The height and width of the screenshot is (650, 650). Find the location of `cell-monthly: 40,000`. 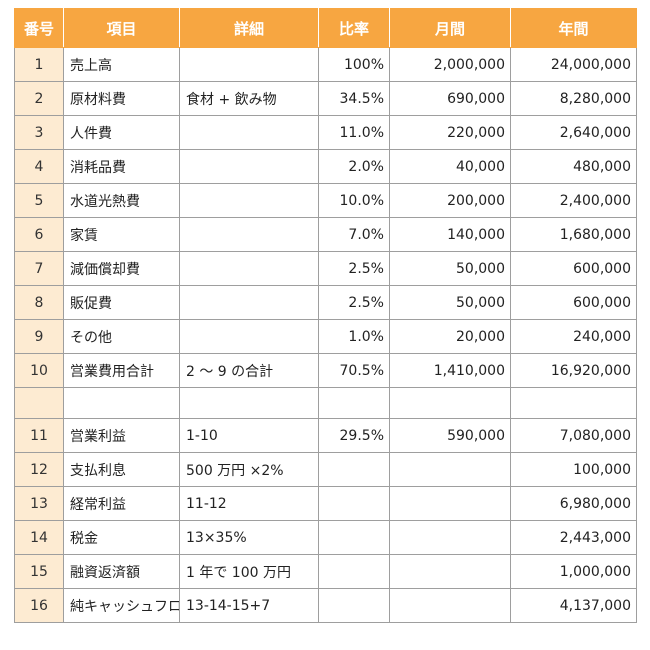

cell-monthly: 40,000 is located at coordinates (450, 166).